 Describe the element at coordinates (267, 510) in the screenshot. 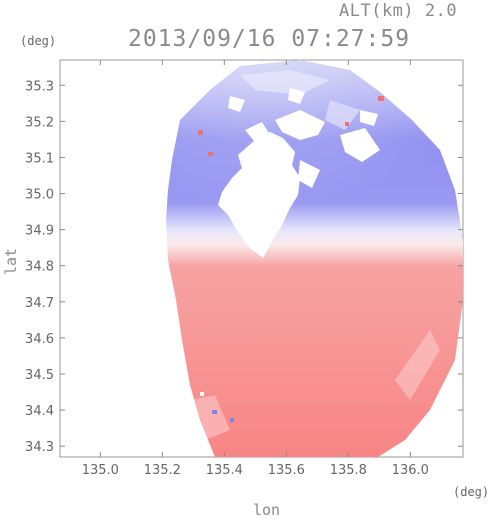

I see `x-axis-label: lon` at that location.